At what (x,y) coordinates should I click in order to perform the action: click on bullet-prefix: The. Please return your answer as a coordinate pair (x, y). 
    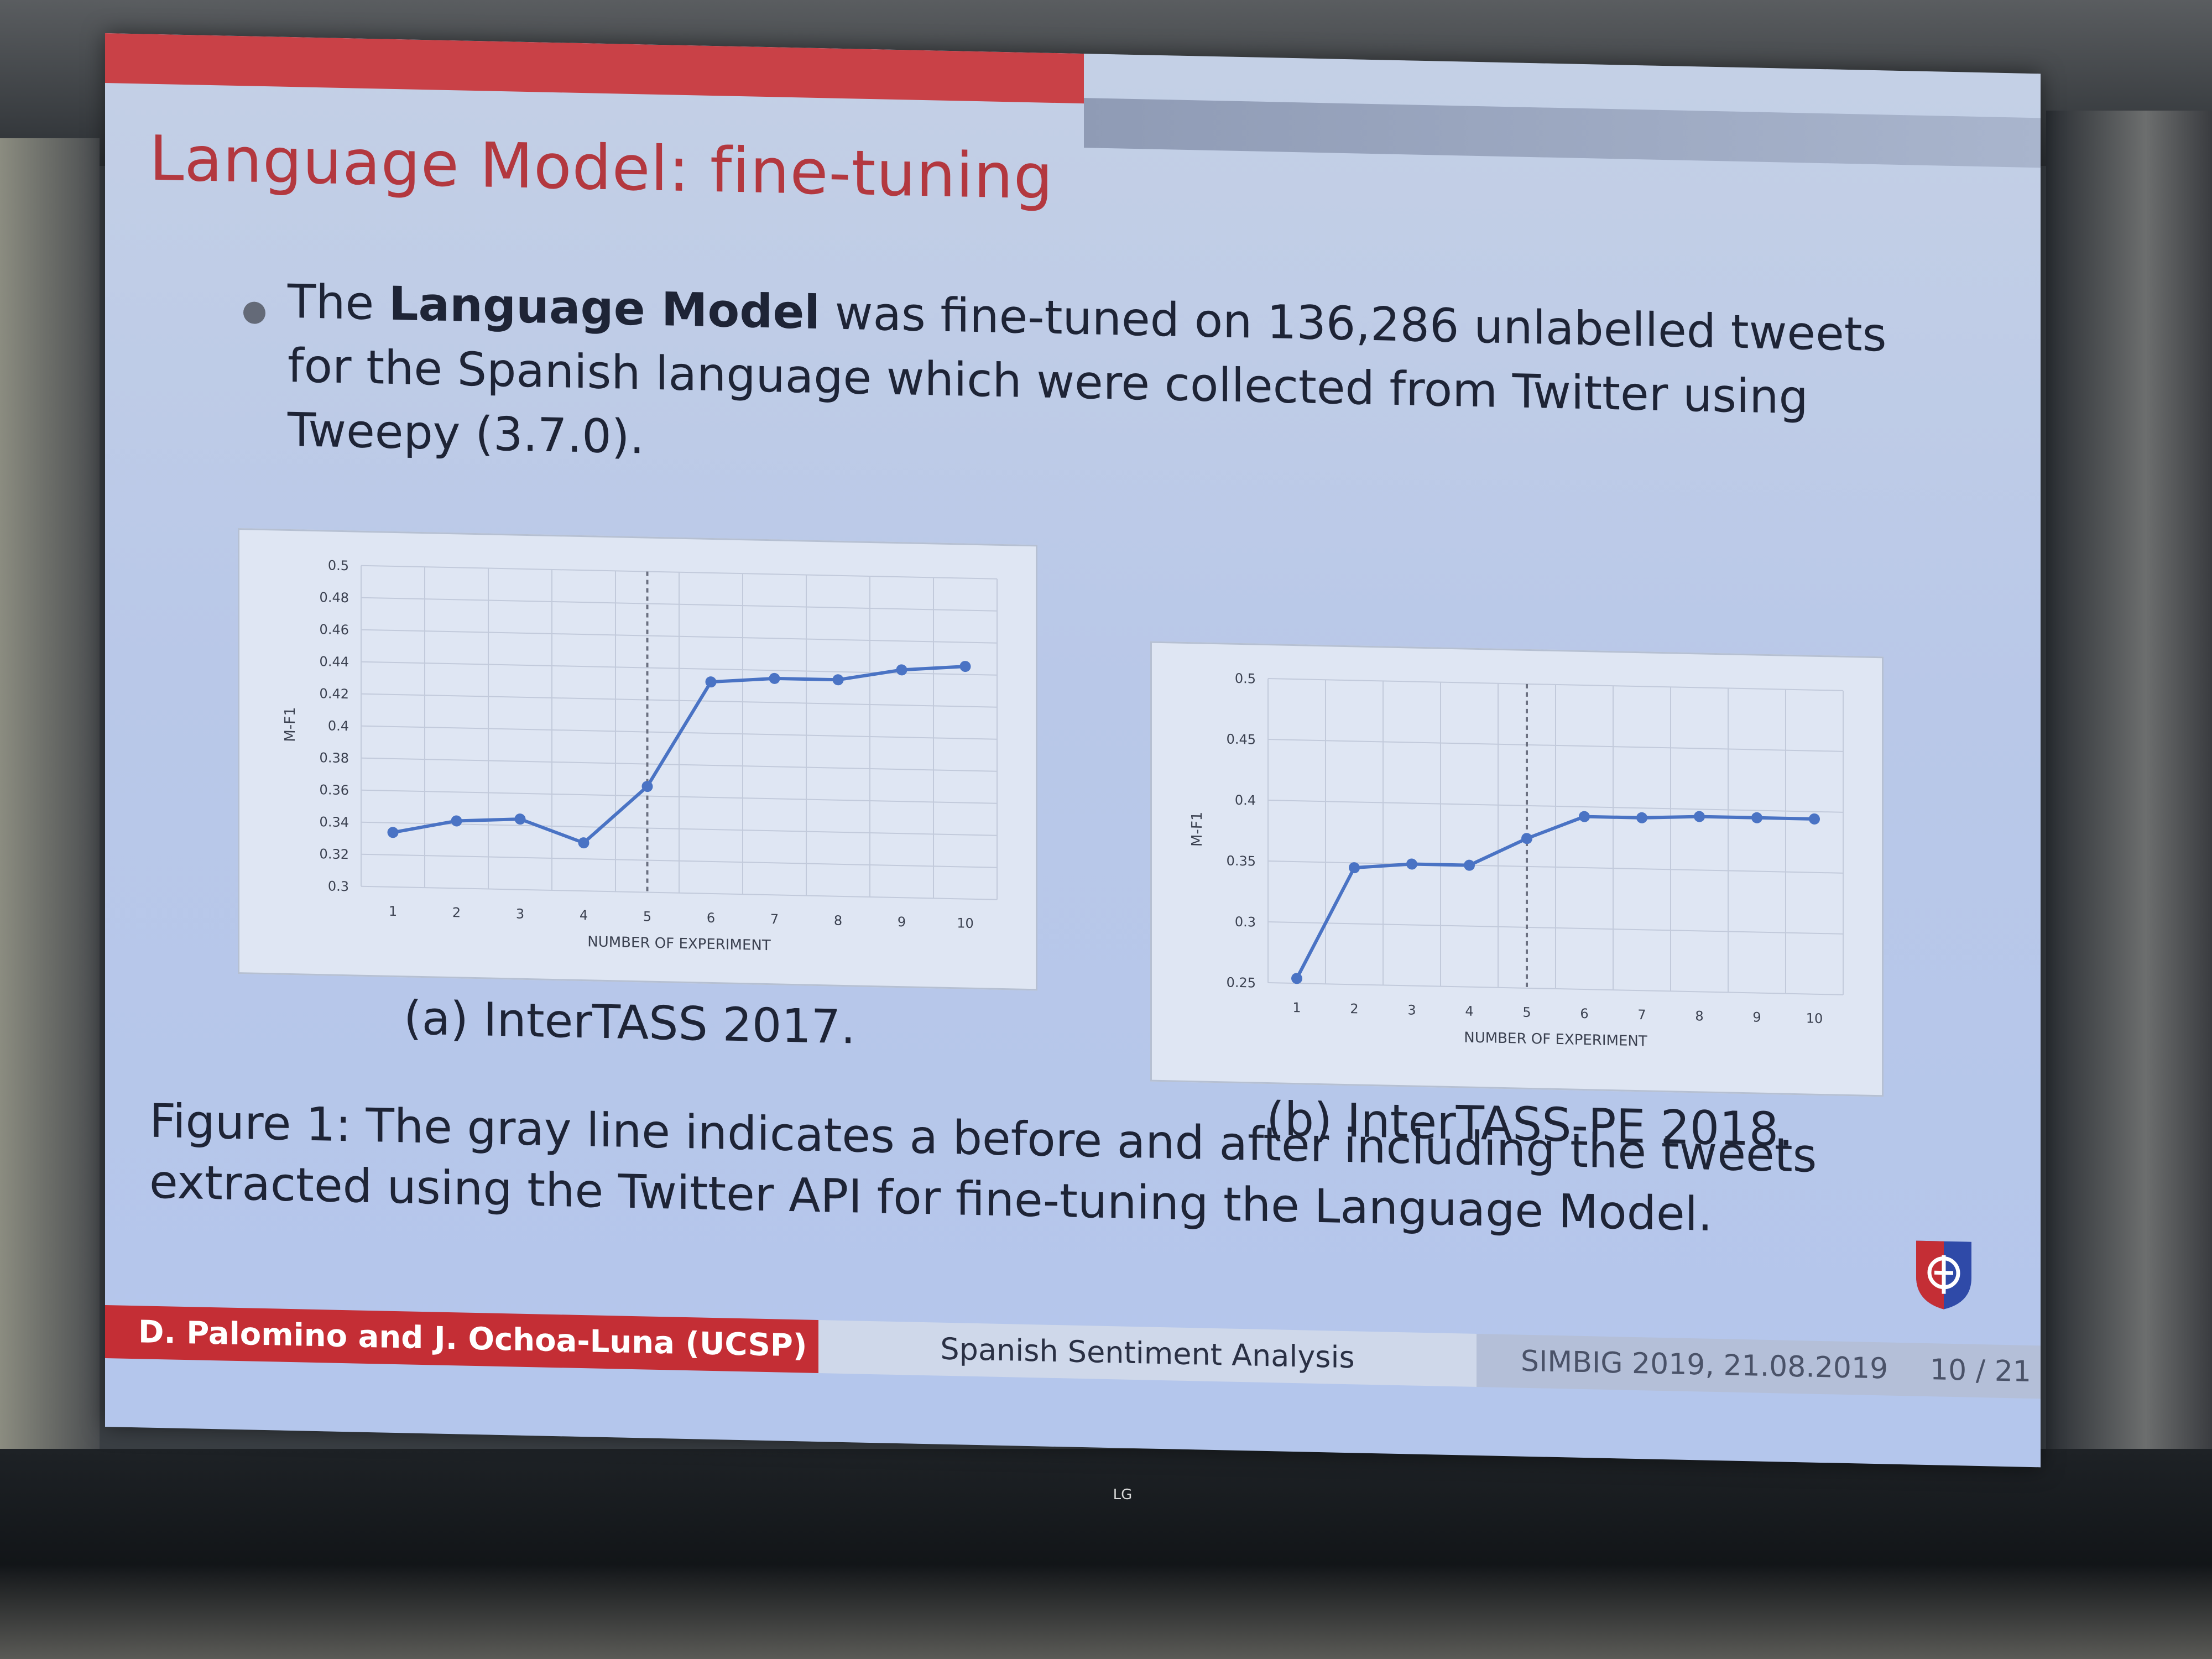
    Looking at the image, I should click on (339, 302).